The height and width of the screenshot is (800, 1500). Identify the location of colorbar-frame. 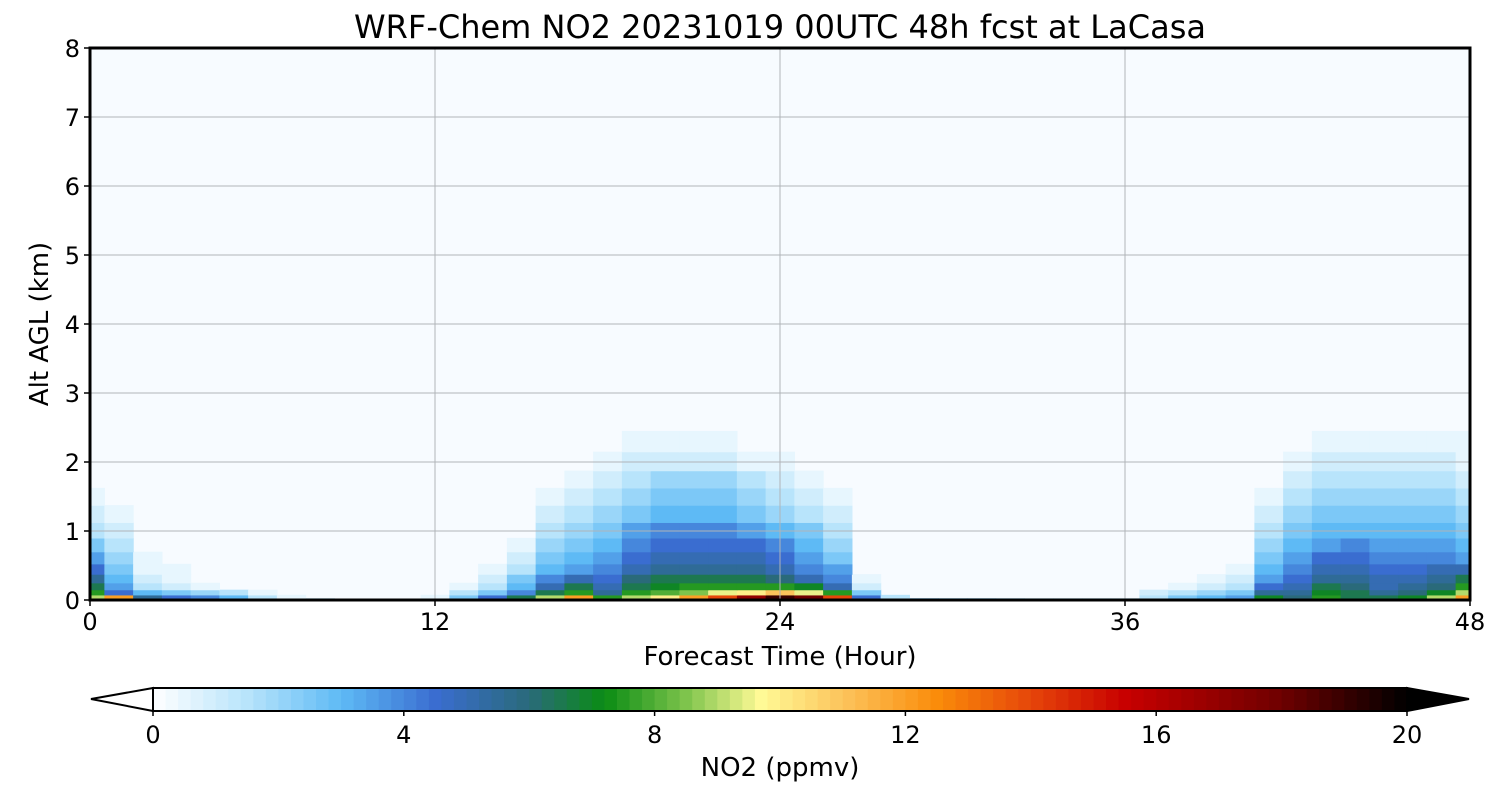
(780, 699).